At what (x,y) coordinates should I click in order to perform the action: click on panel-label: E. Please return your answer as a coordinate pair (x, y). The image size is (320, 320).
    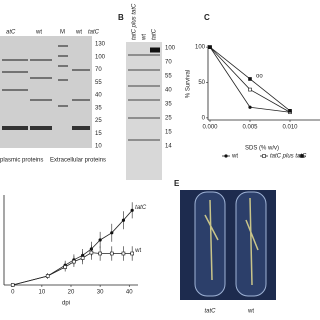
    Looking at the image, I should click on (177, 183).